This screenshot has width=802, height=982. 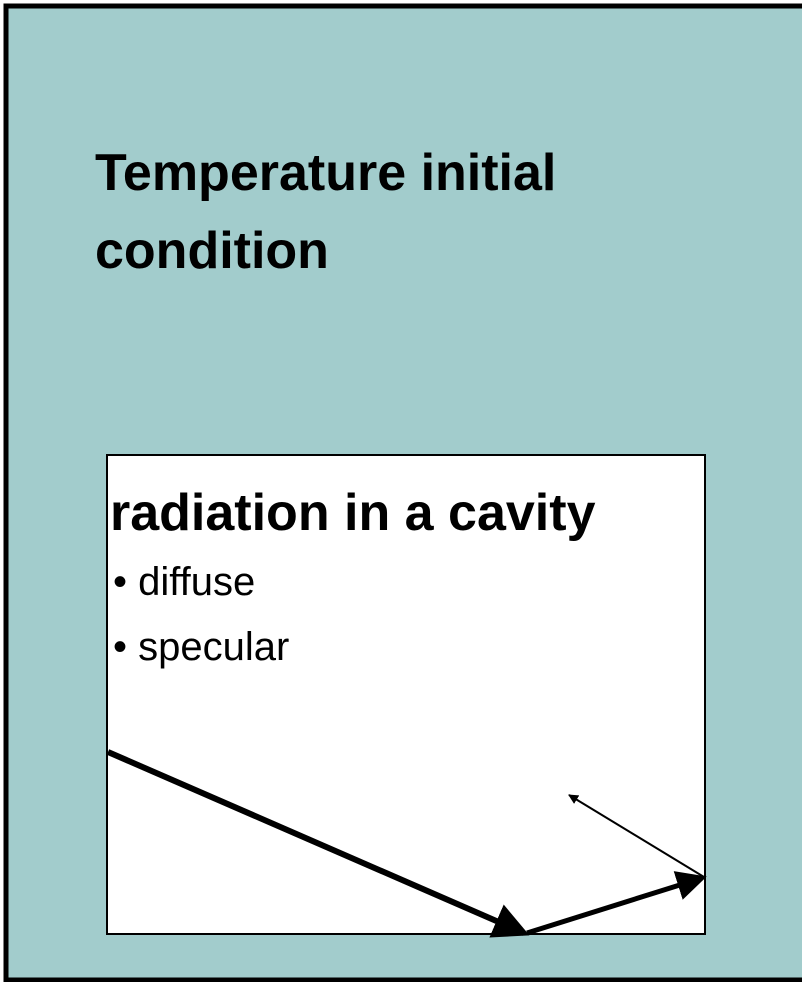 What do you see at coordinates (325, 212) in the screenshot?
I see `title-line: Temperature initial condition` at bounding box center [325, 212].